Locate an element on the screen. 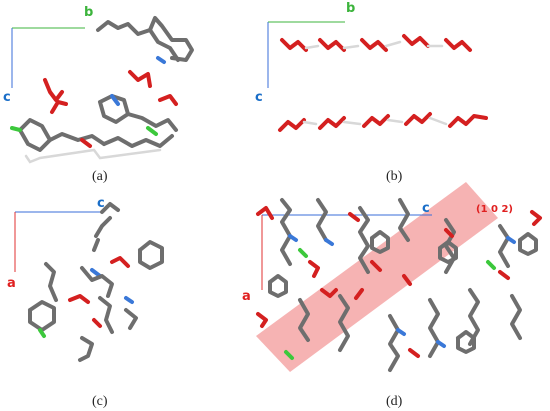  panel-c: c a (c) is located at coordinates (85, 302).